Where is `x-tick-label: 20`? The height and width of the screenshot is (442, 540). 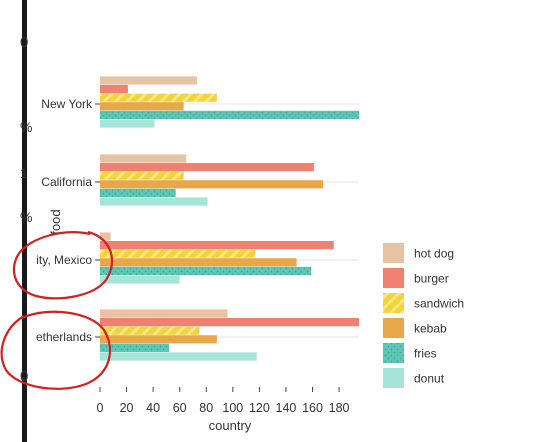 x-tick-label: 20 is located at coordinates (127, 408).